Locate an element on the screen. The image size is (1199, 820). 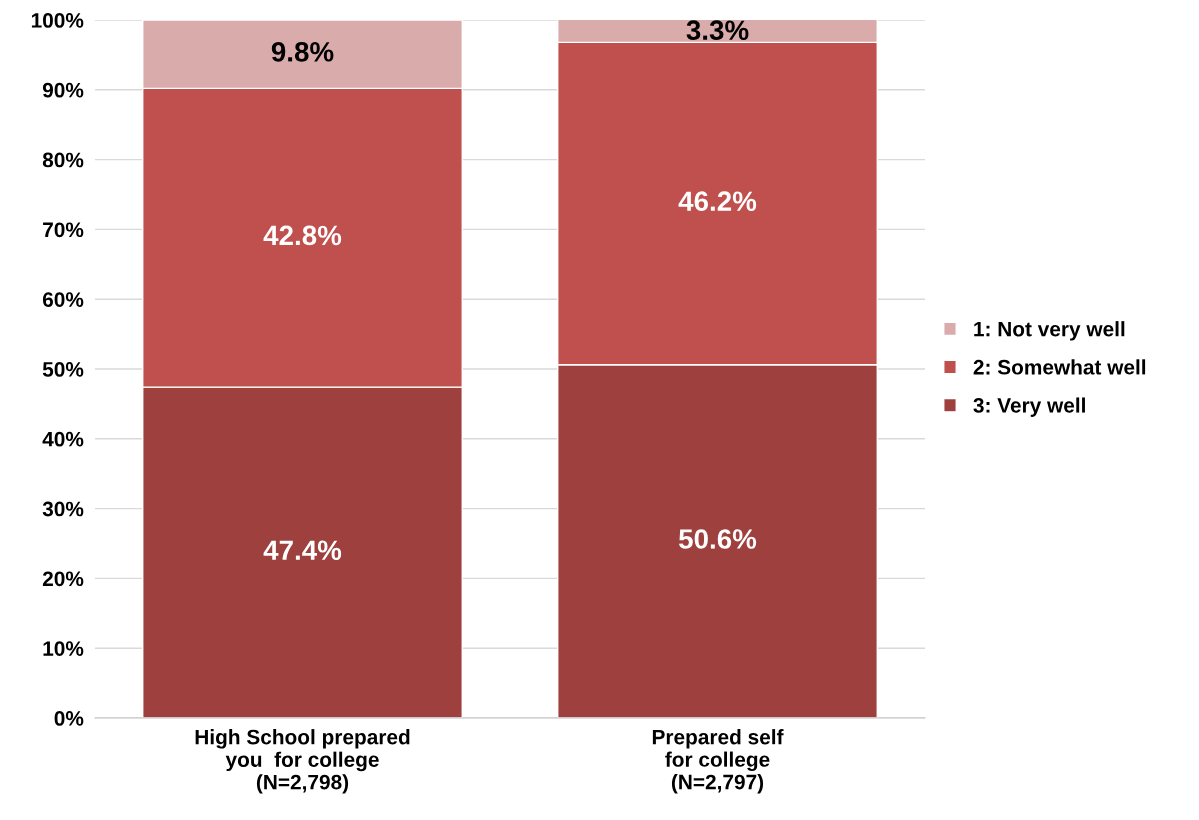
y-tick-label: 90% is located at coordinates (63, 90).